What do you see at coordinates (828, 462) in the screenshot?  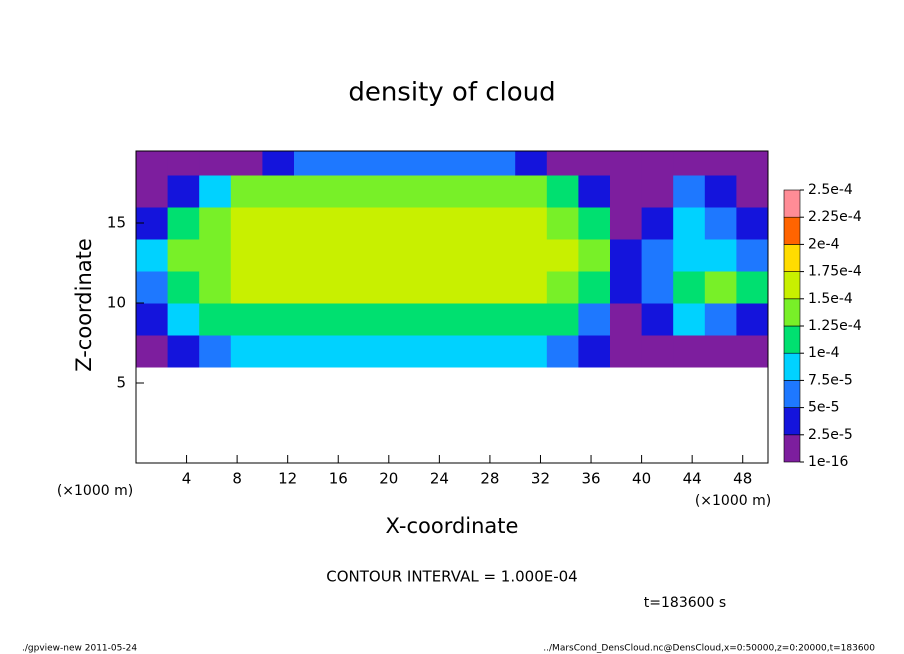 I see `colorbar-label: 1e-16` at bounding box center [828, 462].